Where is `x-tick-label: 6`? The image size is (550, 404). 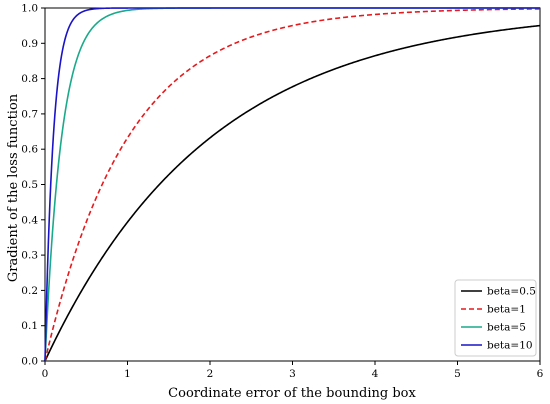
x-tick-label: 6 is located at coordinates (540, 374).